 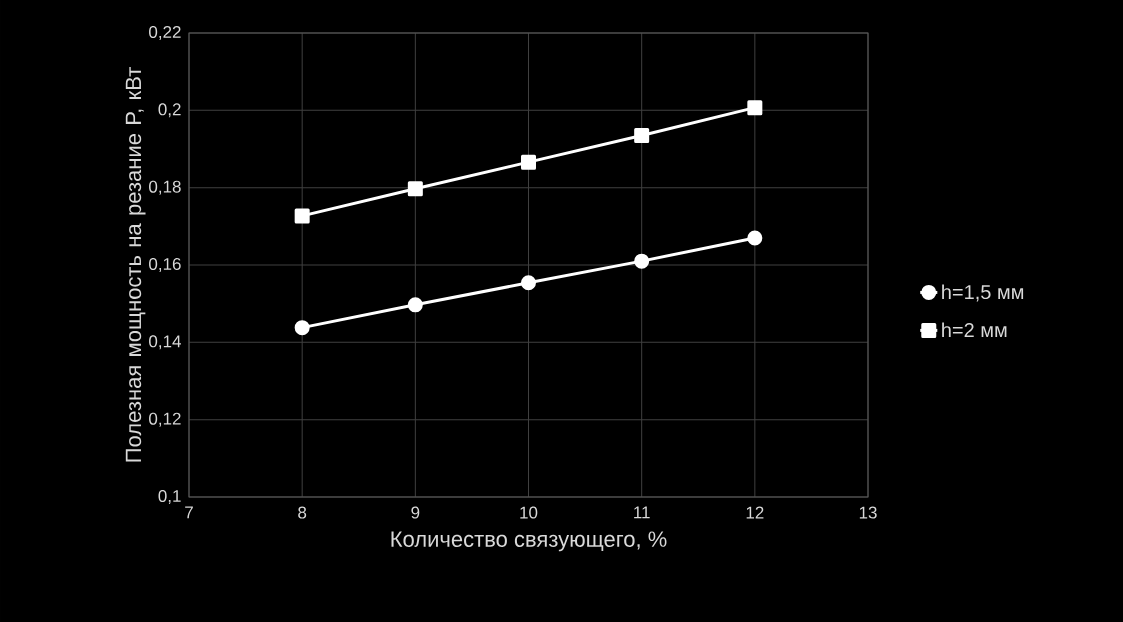 What do you see at coordinates (189, 512) in the screenshot?
I see `x-tick-label: 7` at bounding box center [189, 512].